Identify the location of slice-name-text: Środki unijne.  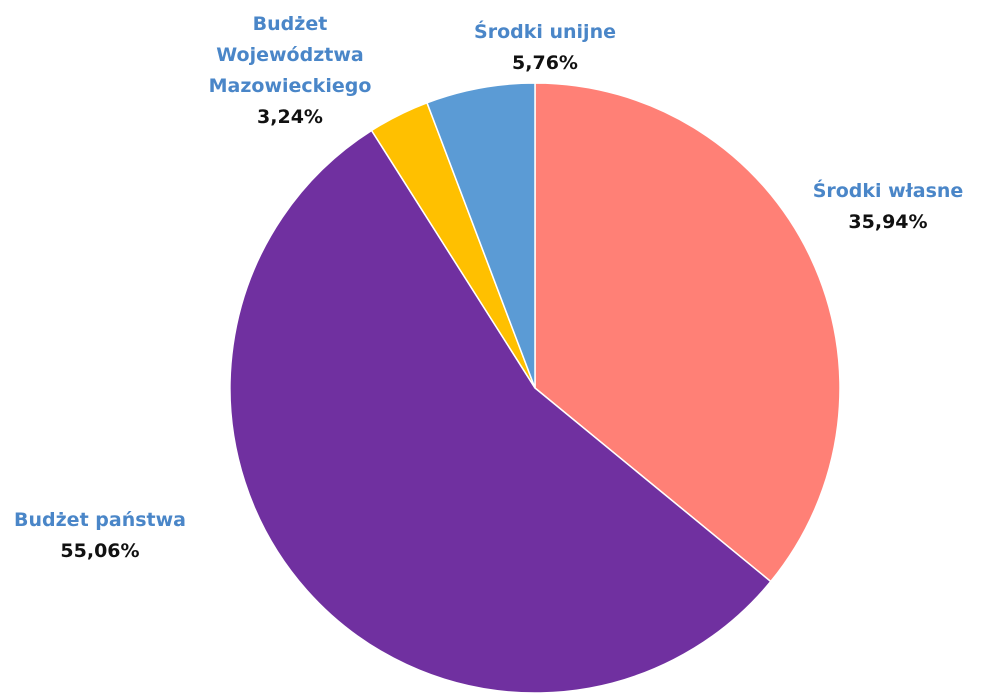
(545, 31).